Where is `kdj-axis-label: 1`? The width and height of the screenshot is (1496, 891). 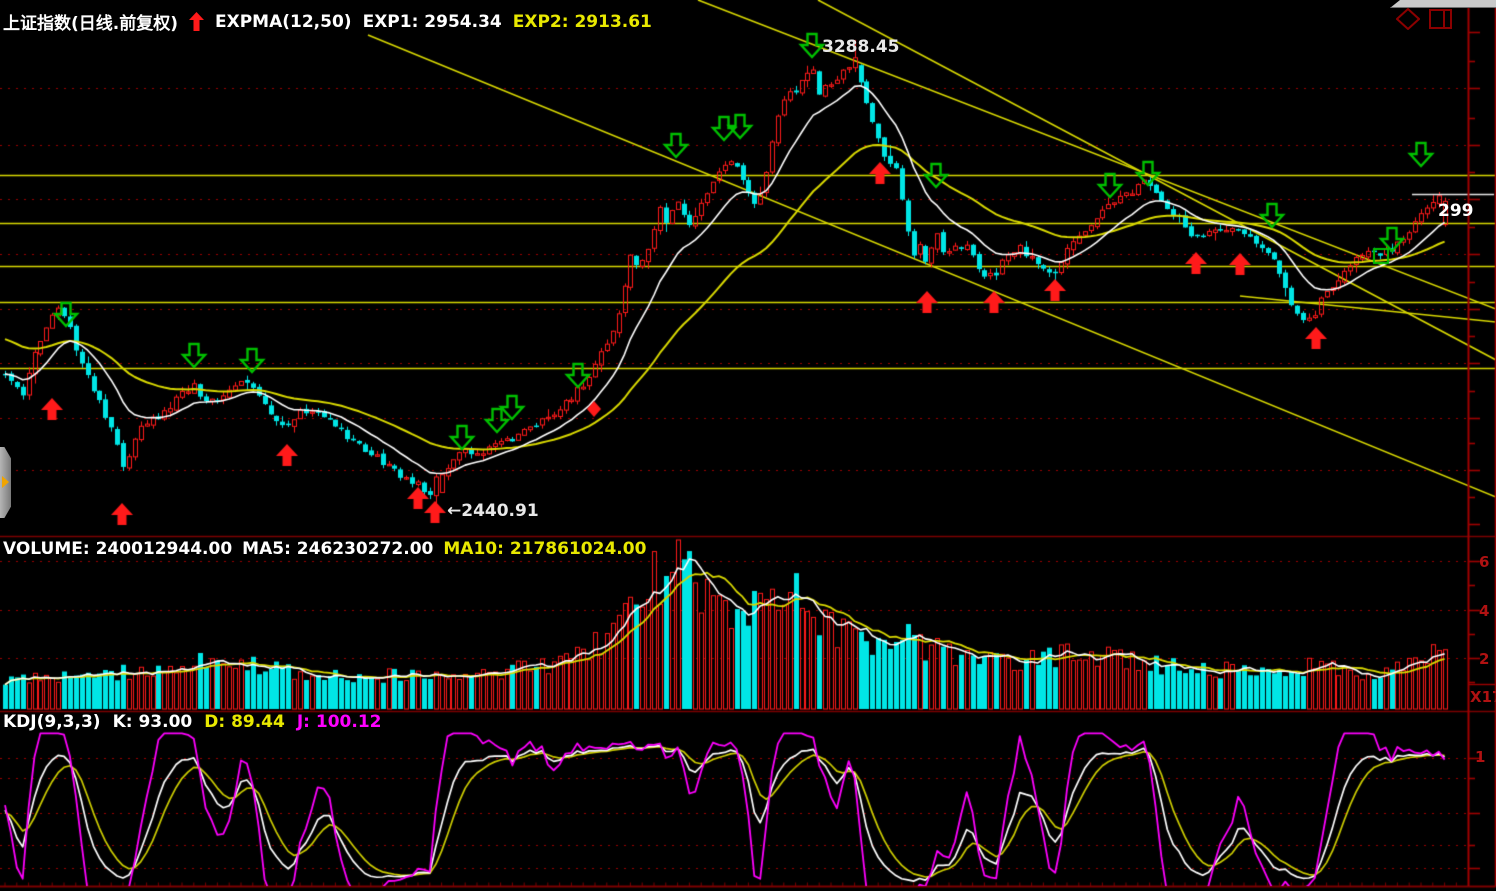 kdj-axis-label: 1 is located at coordinates (1480, 757).